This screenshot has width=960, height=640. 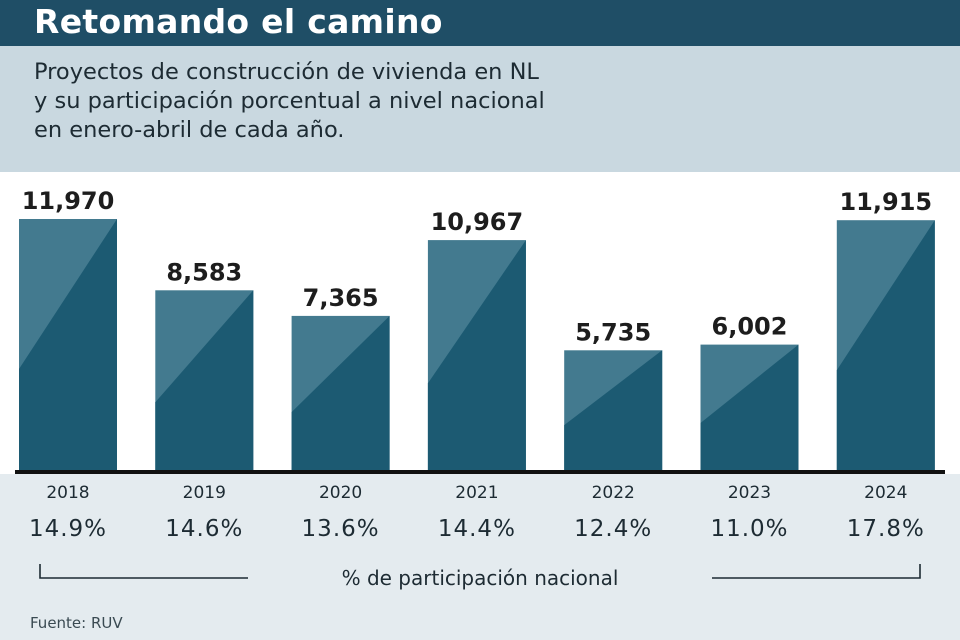 I want to click on bar-2018, so click(x=68, y=345).